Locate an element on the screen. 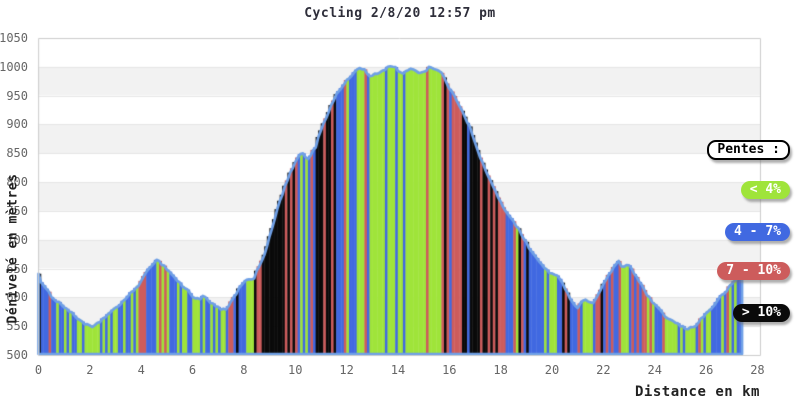  x-tick-label: 10 is located at coordinates (295, 370).